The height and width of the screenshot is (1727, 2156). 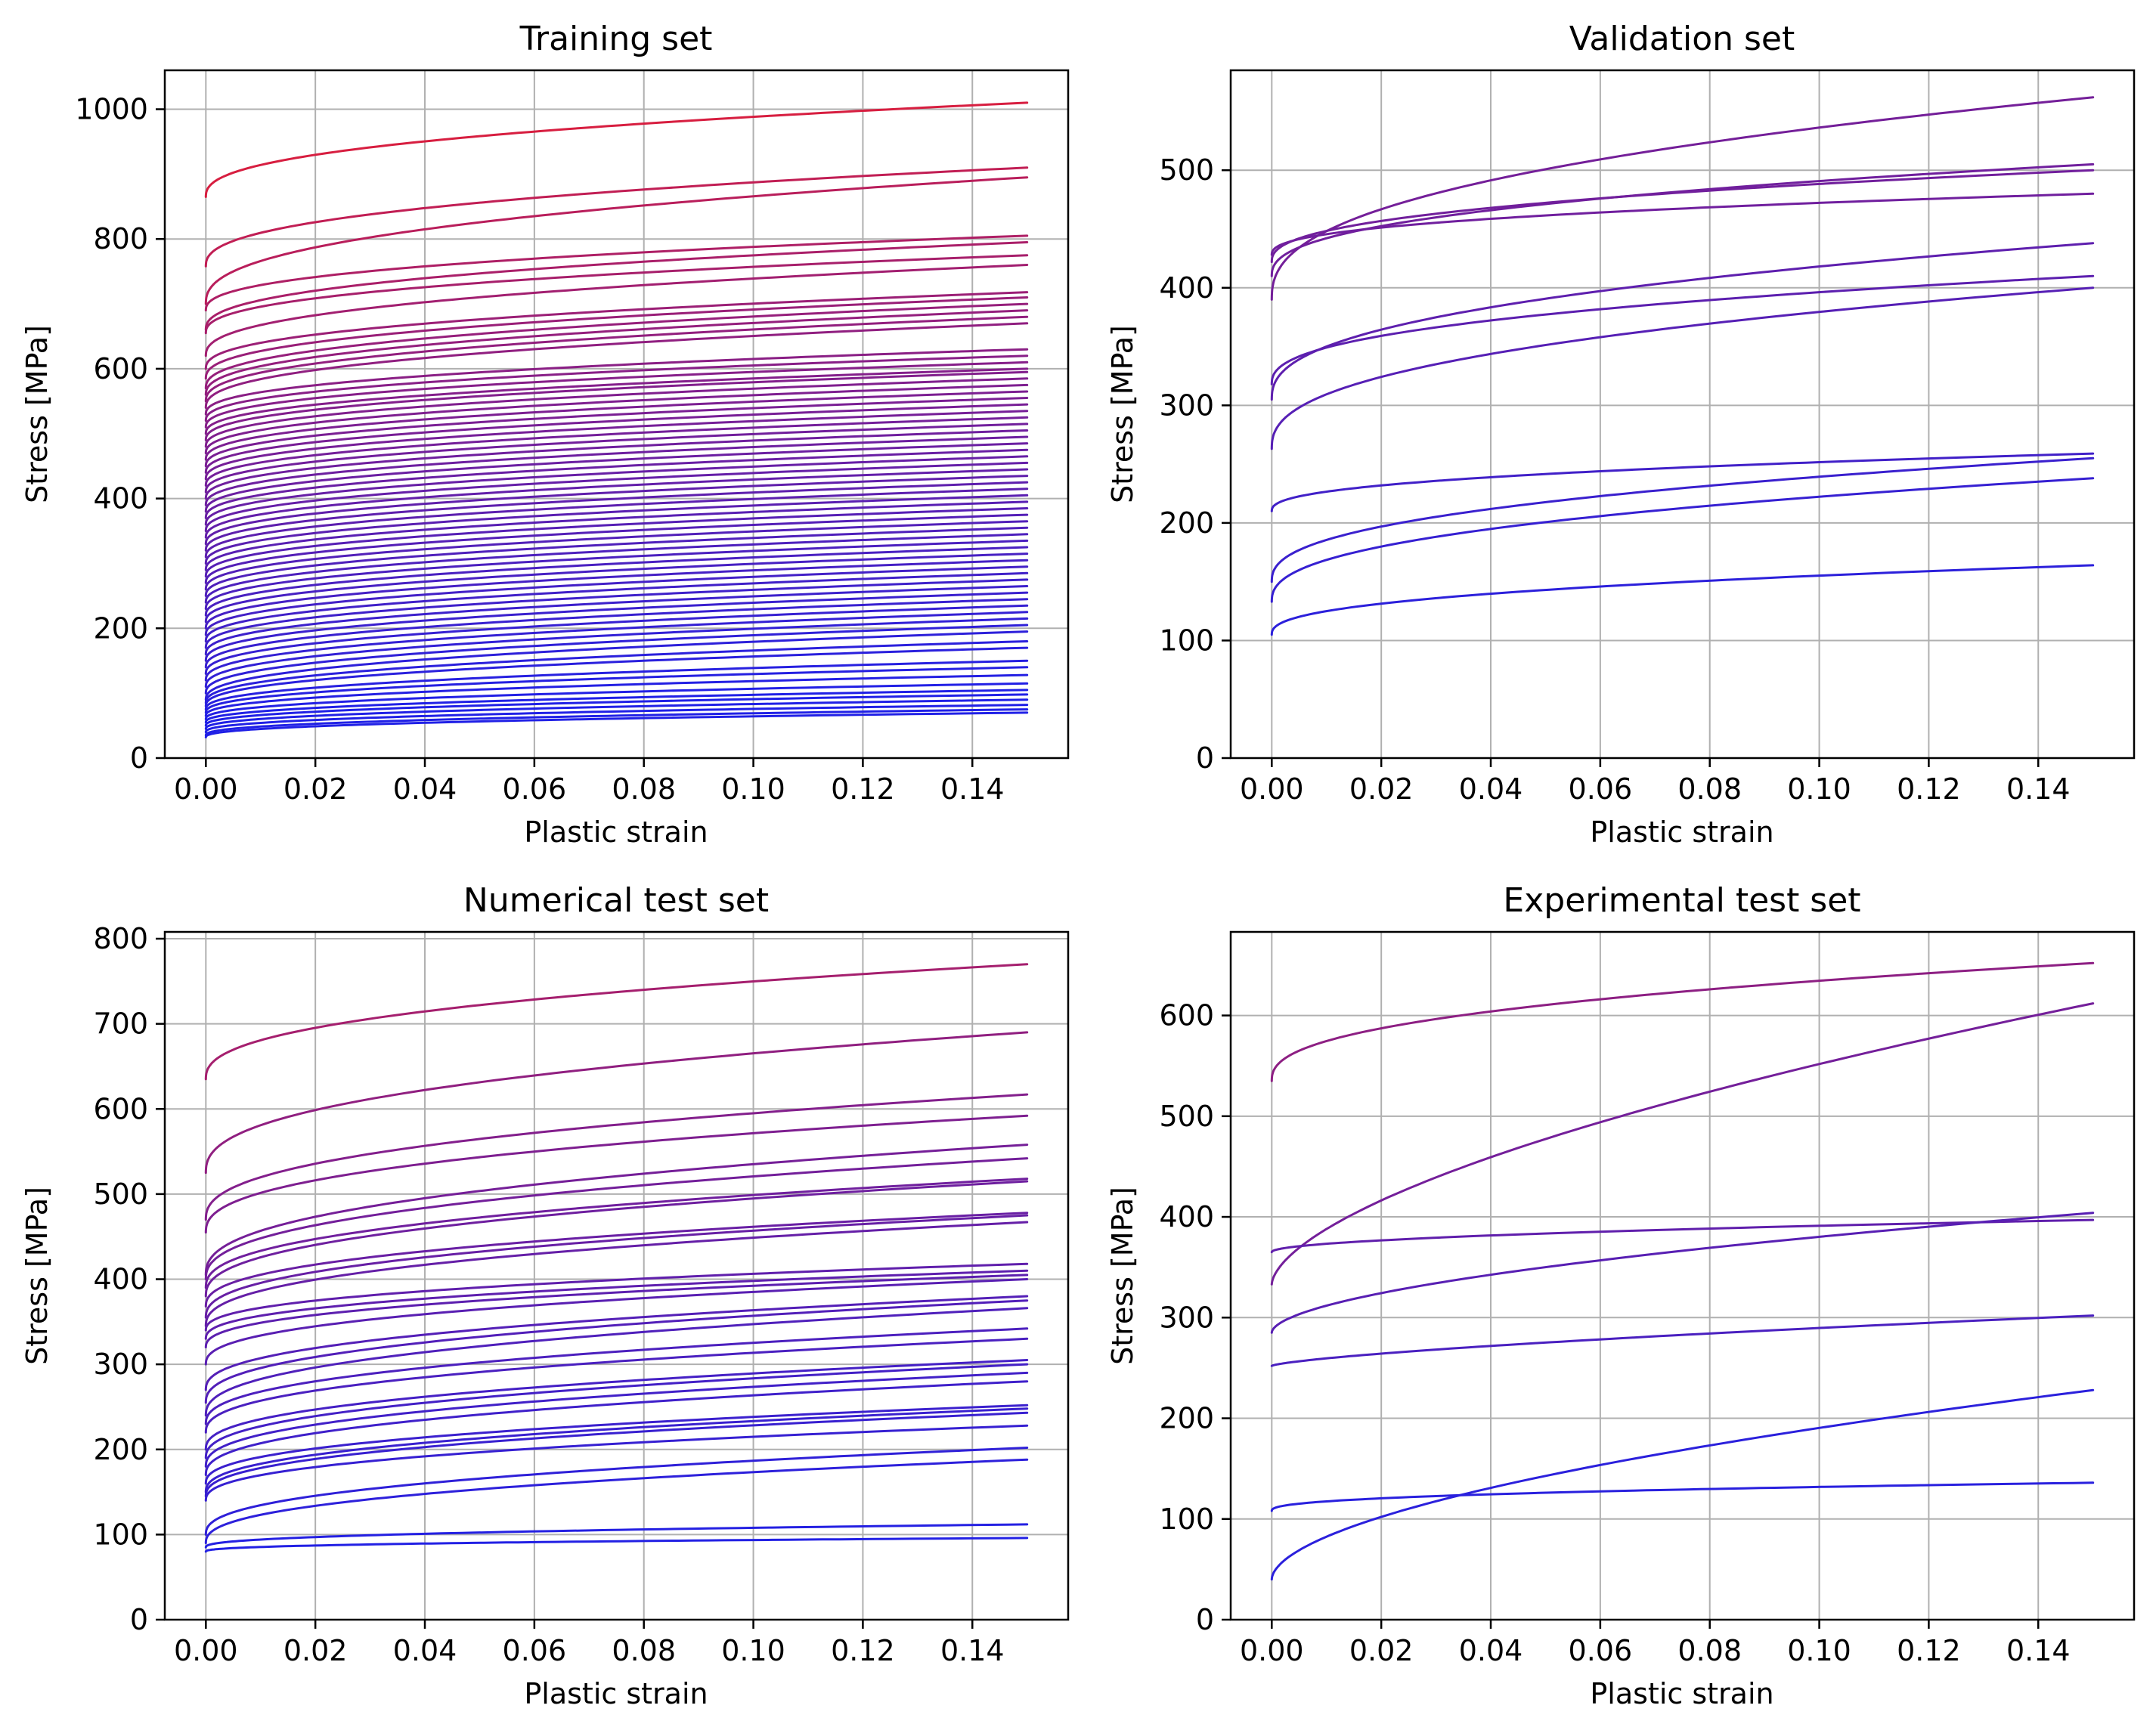 What do you see at coordinates (1272, 789) in the screenshot?
I see `x-tick-label: 0.00` at bounding box center [1272, 789].